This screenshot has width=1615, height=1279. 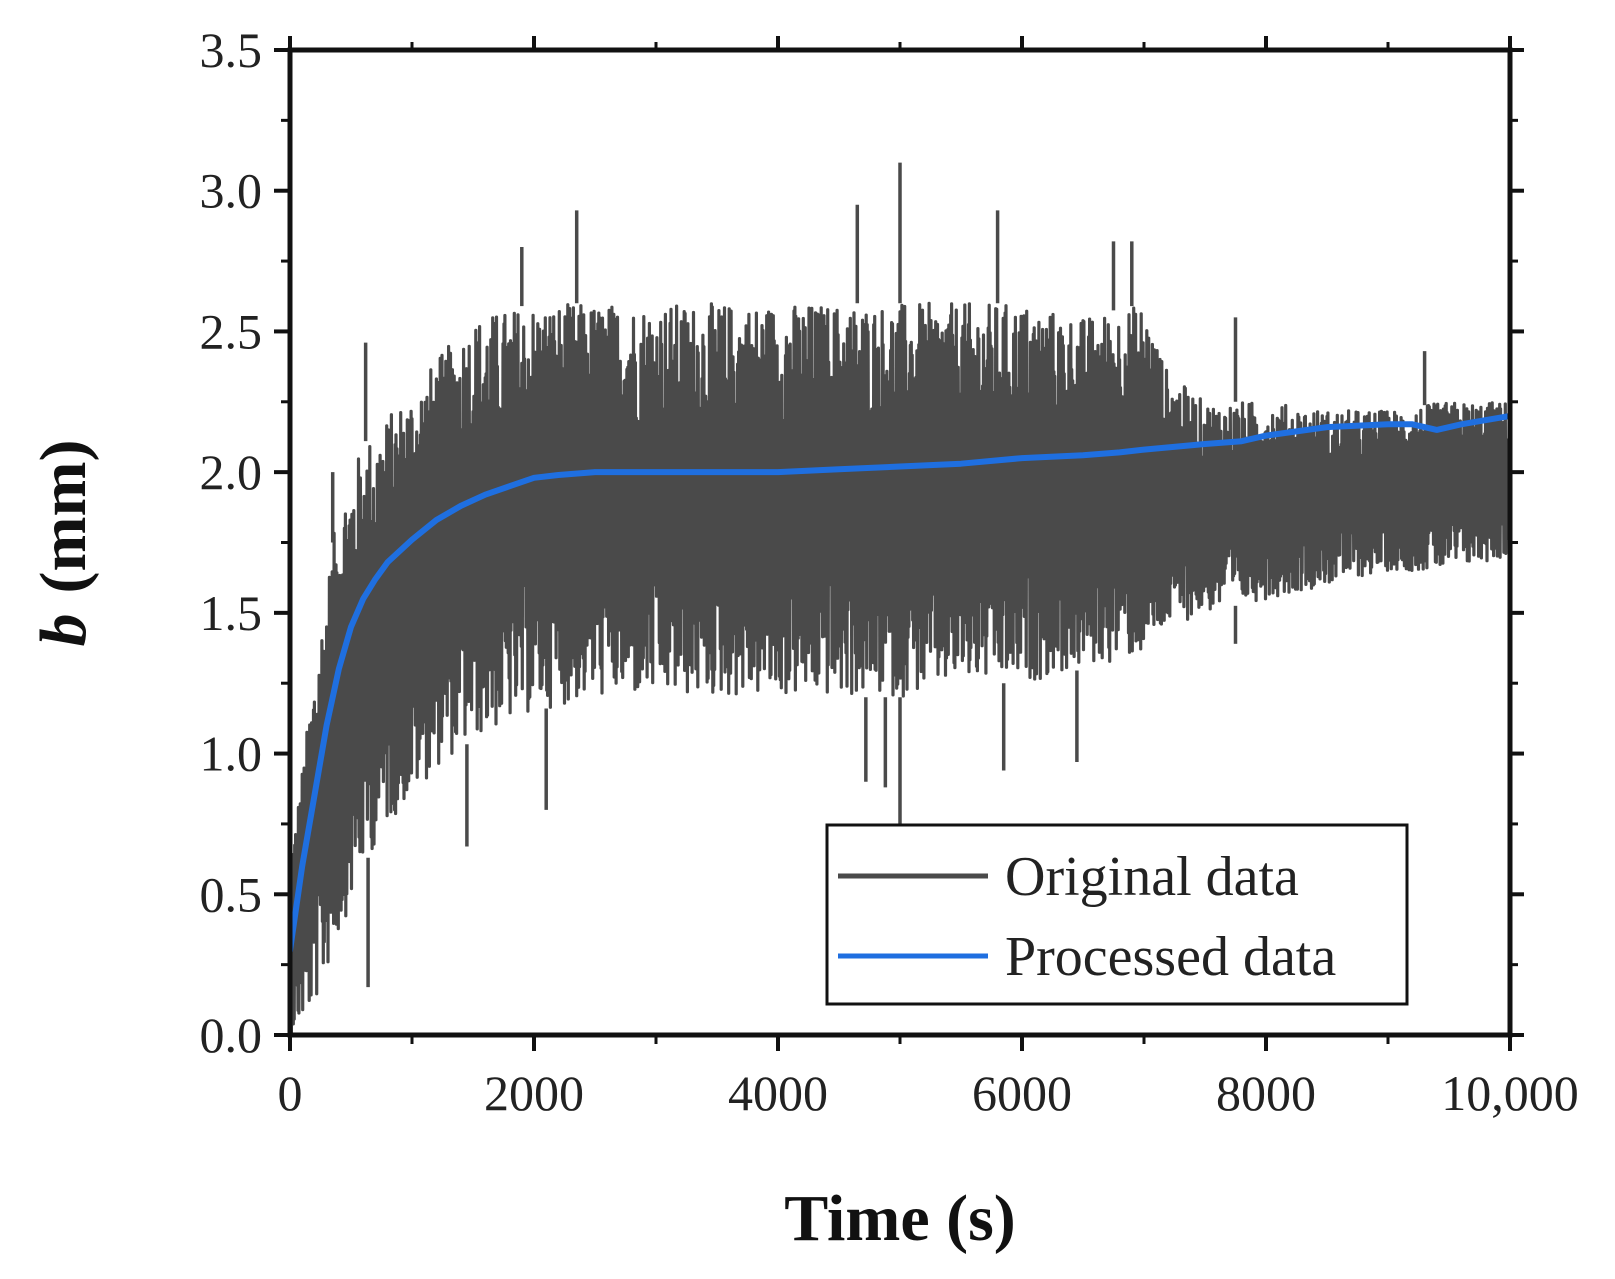 I want to click on y-tick-label: 0.5, so click(x=231, y=894).